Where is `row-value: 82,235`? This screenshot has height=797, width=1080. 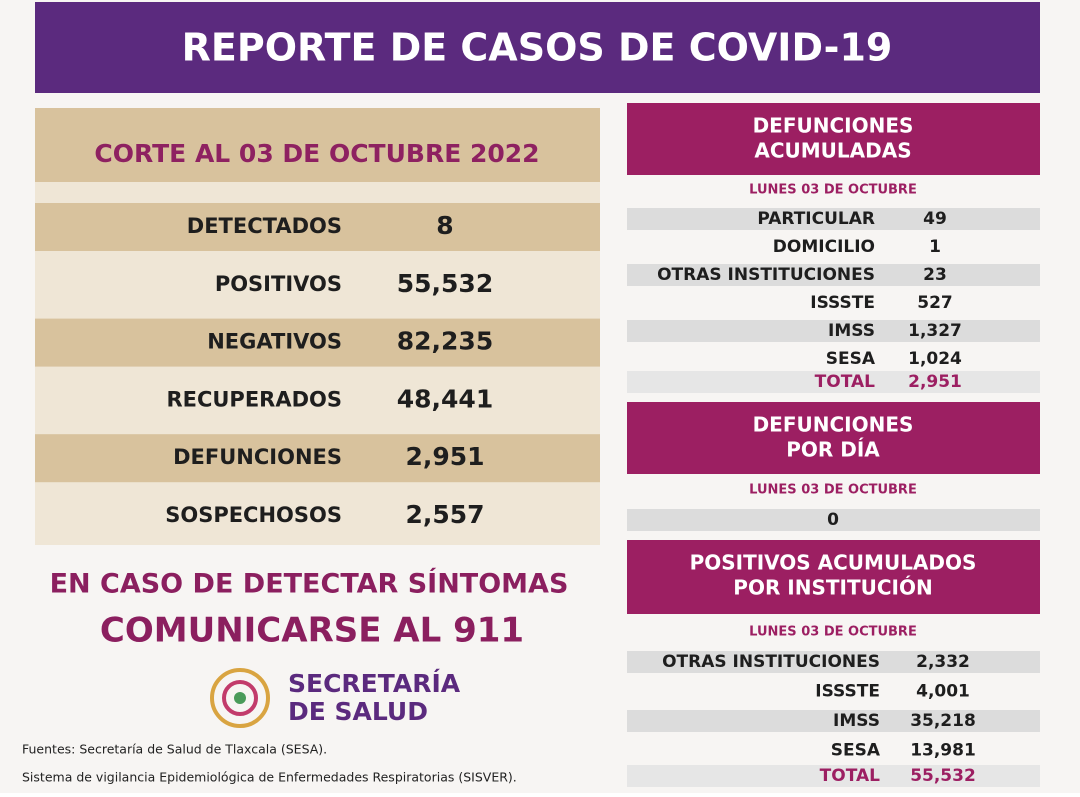
row-value: 82,235 is located at coordinates (445, 341).